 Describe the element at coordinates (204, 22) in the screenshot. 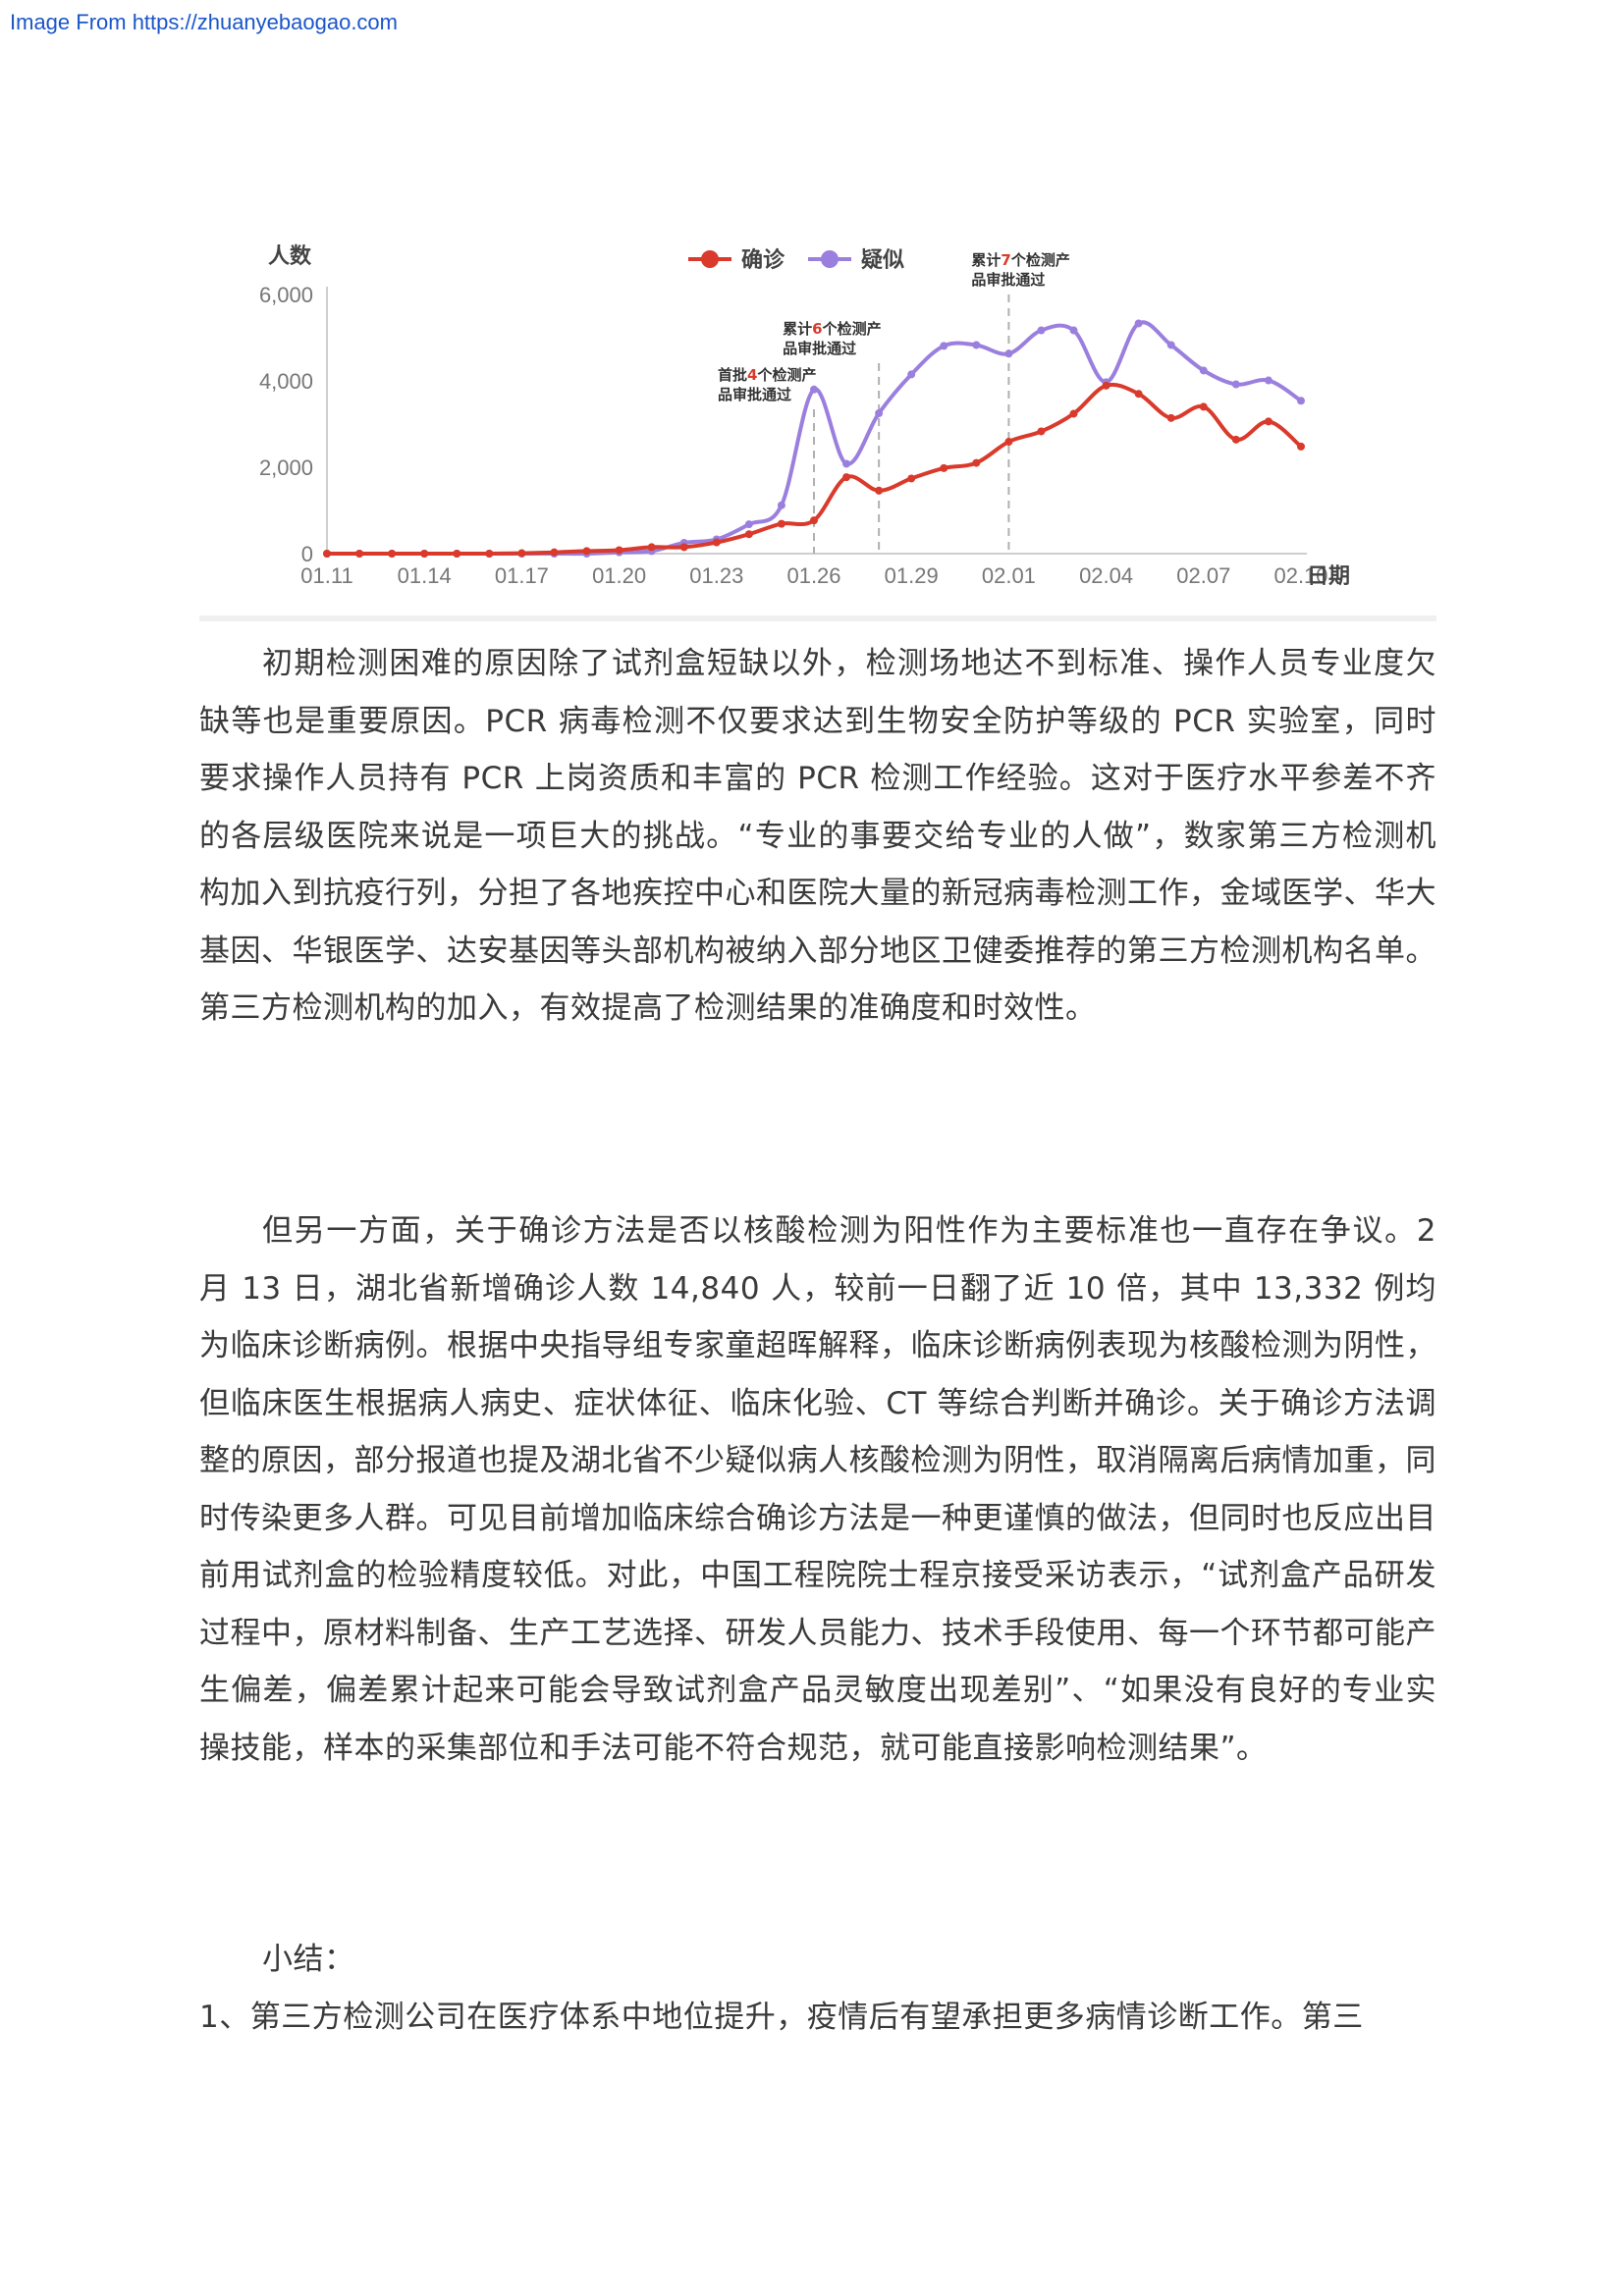

I see `source-watermark: Image From https://zhuanyebaogao.com` at that location.